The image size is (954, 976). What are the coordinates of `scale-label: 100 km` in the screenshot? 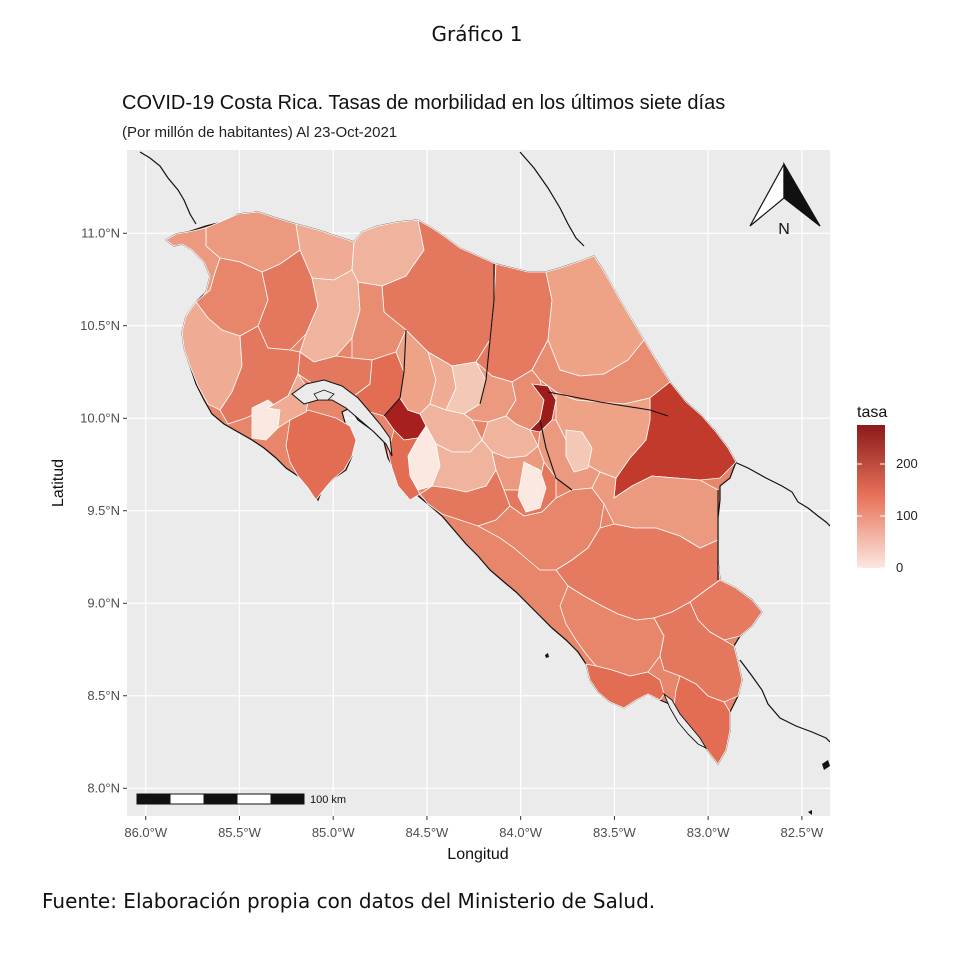 It's located at (328, 800).